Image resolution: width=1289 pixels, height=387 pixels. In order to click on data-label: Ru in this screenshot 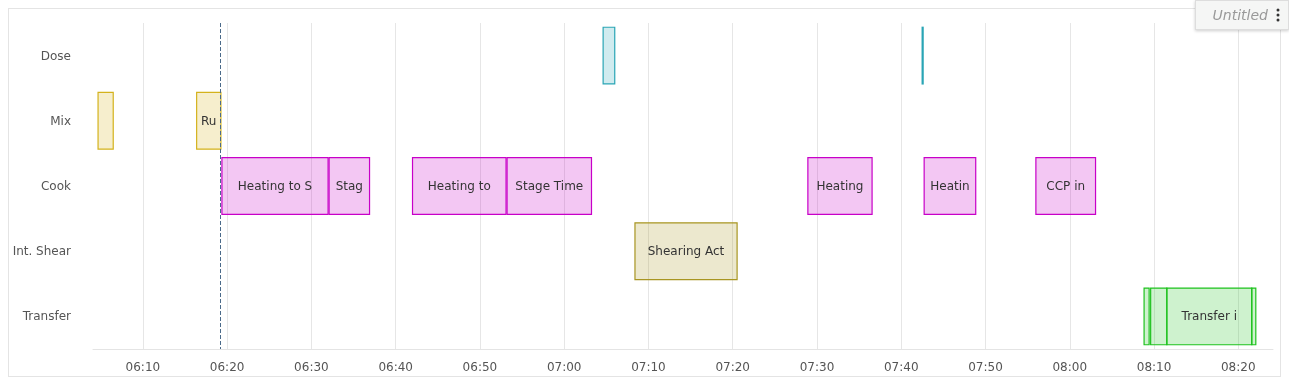, I will do `click(209, 120)`.